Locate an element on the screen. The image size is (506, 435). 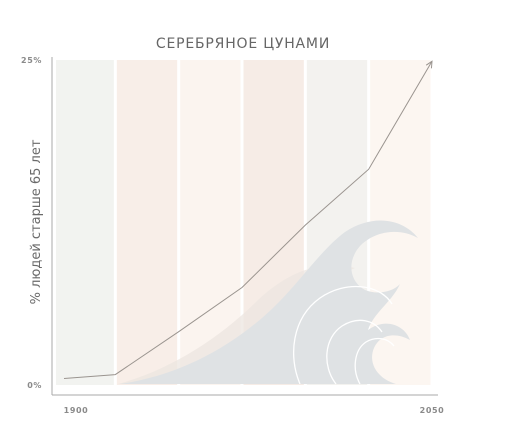
y-tick-labels: 0% 25% is located at coordinates (31, 223).